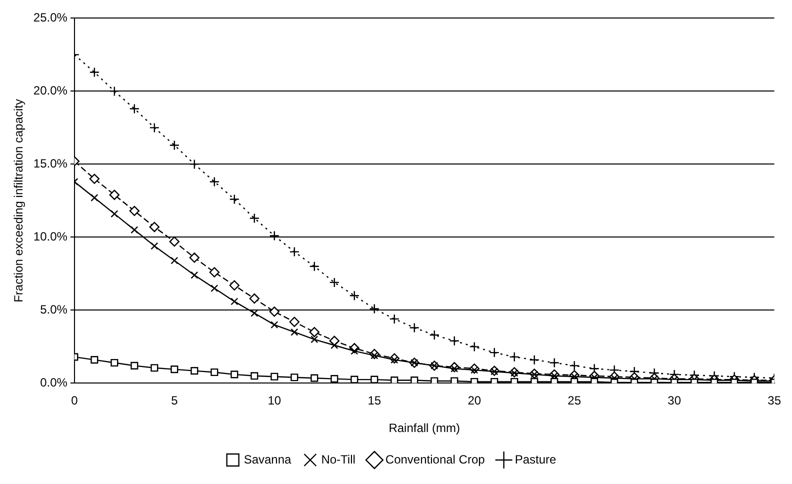 The width and height of the screenshot is (792, 484). Describe the element at coordinates (54, 309) in the screenshot. I see `y-tick-label: 5.0%` at that location.